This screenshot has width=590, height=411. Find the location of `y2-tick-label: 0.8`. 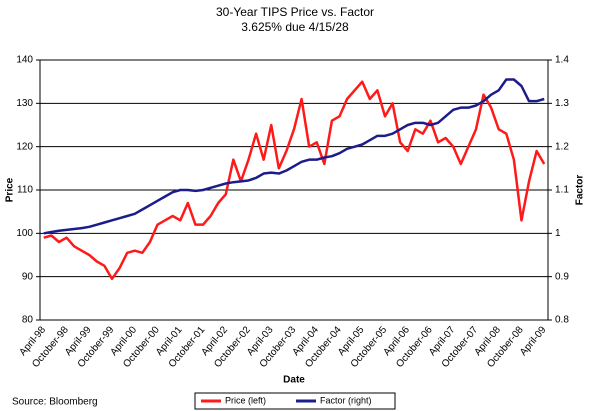

y2-tick-label: 0.8 is located at coordinates (562, 320).